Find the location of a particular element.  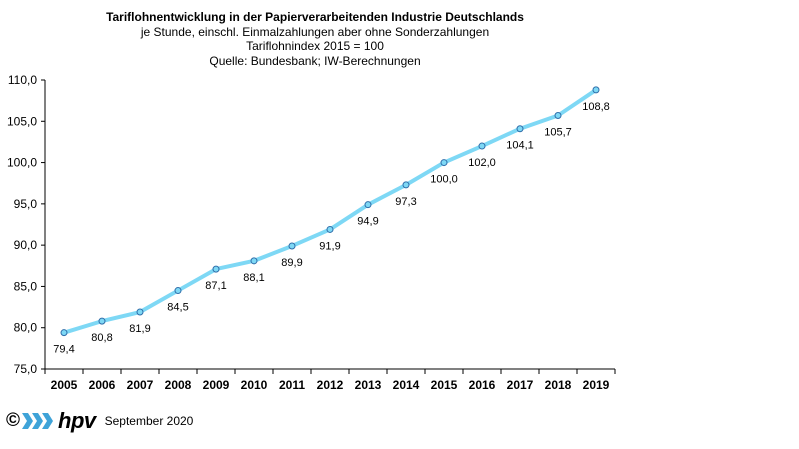

x-tick-label: 2014 is located at coordinates (406, 385).